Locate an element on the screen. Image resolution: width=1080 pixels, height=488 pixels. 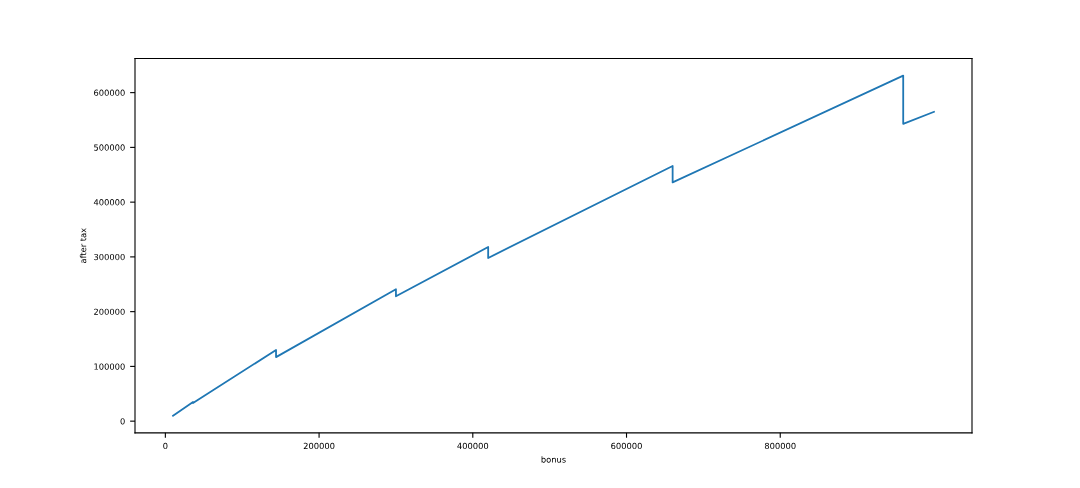
x-tick-label: 600000 is located at coordinates (626, 446).